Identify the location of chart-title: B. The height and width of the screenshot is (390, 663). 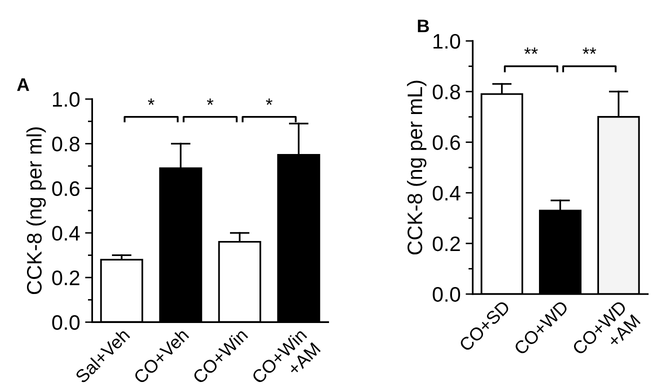
(423, 26).